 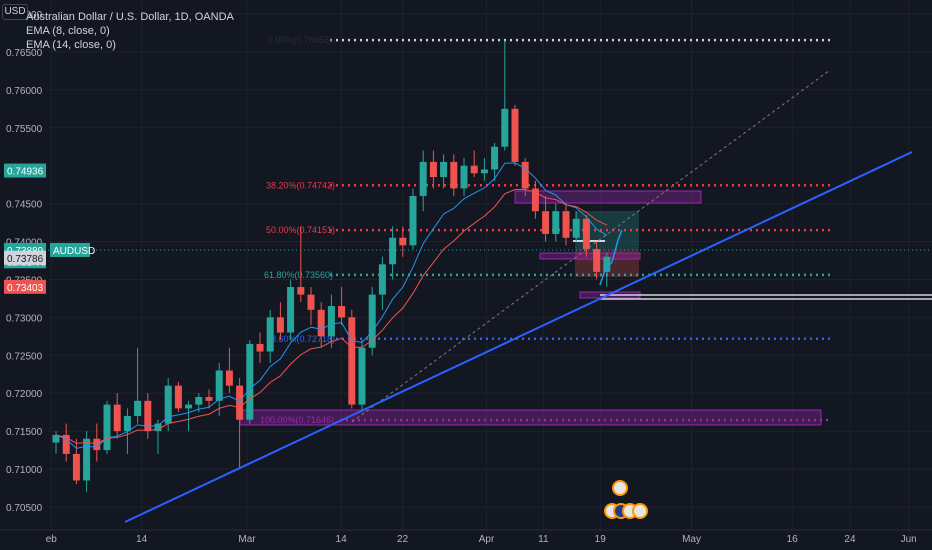 I want to click on fib-label: 61.80%(0.73560), so click(x=298, y=275).